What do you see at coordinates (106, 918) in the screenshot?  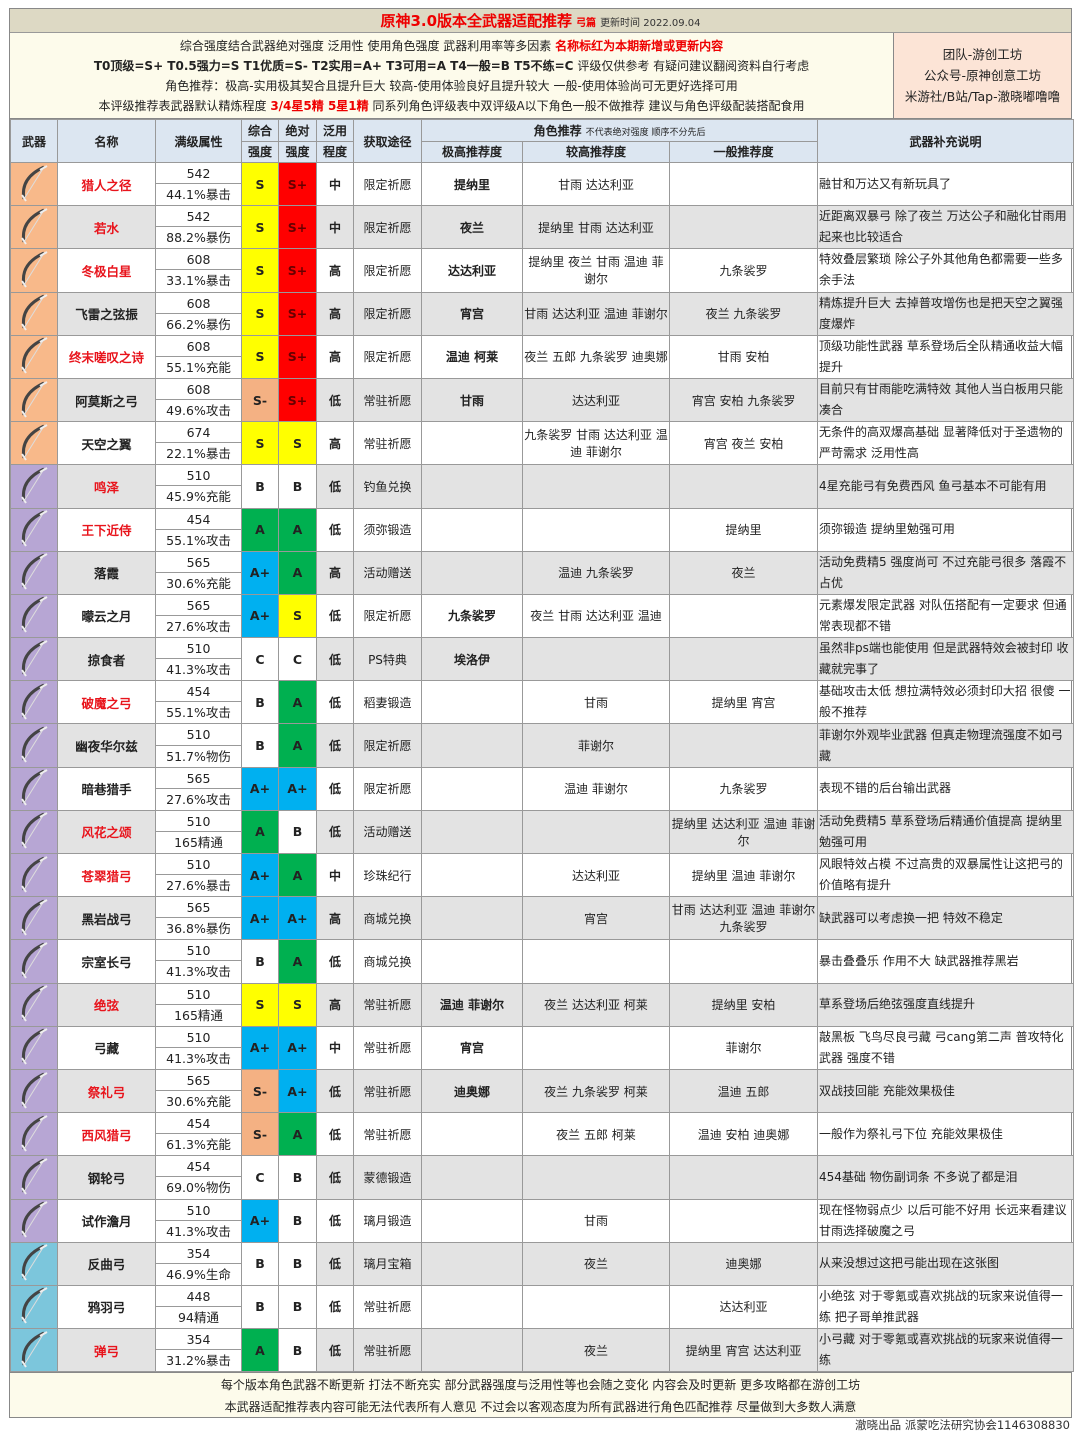 I see `weapon-name: 黑岩战弓` at bounding box center [106, 918].